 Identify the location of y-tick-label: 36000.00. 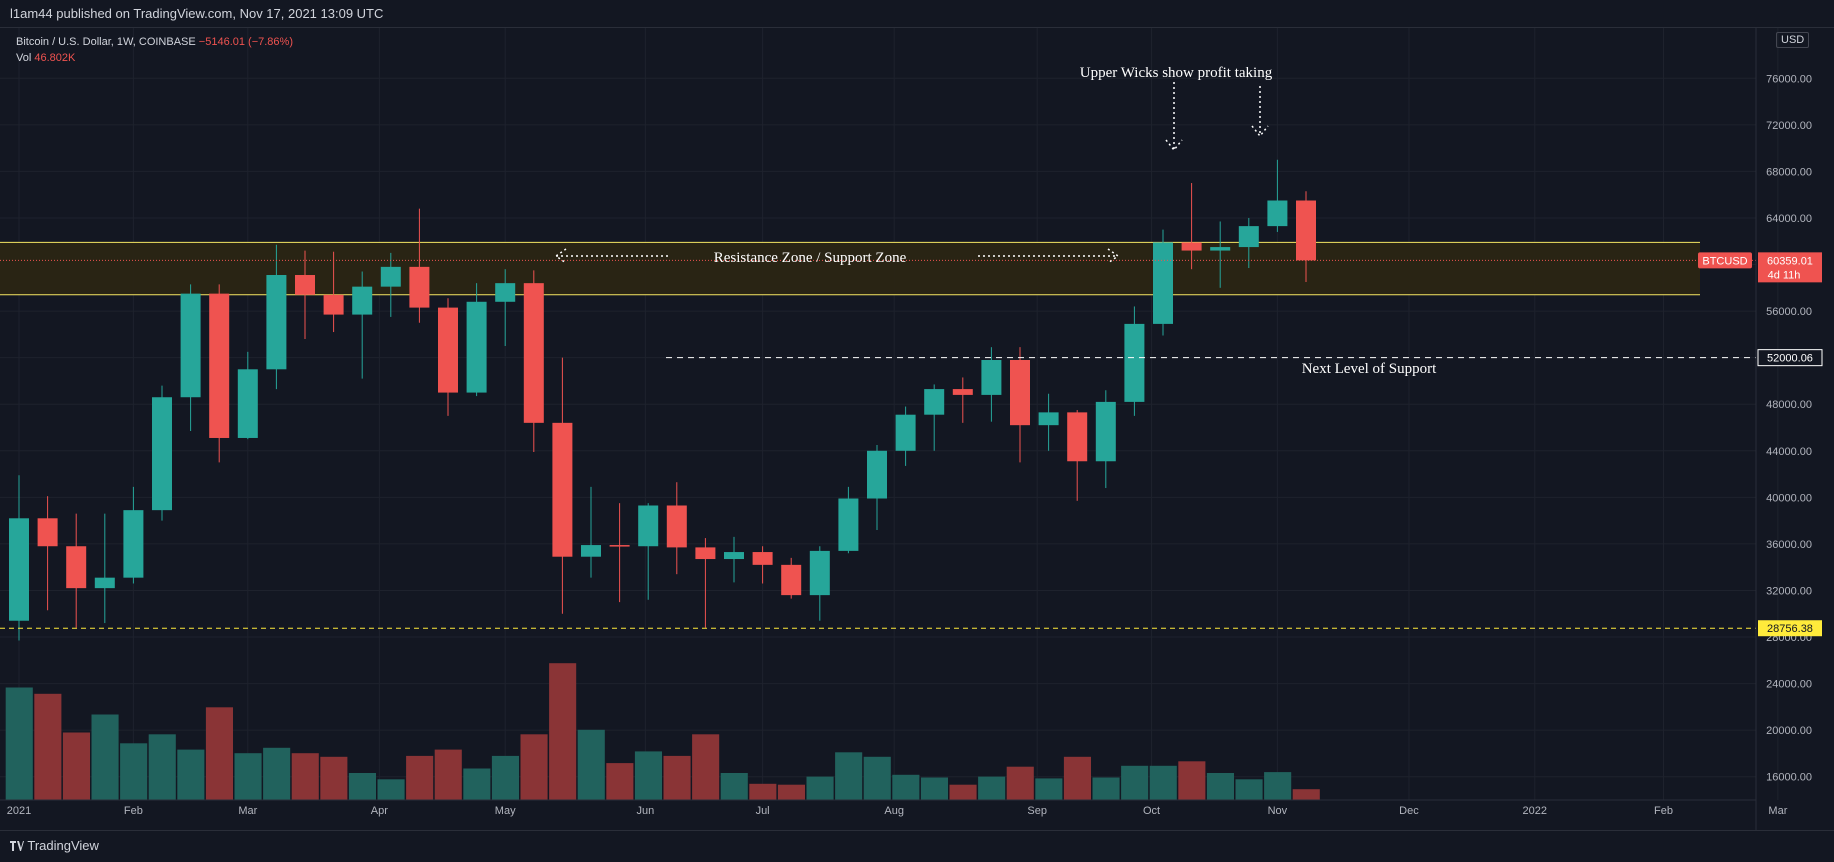
(1789, 545).